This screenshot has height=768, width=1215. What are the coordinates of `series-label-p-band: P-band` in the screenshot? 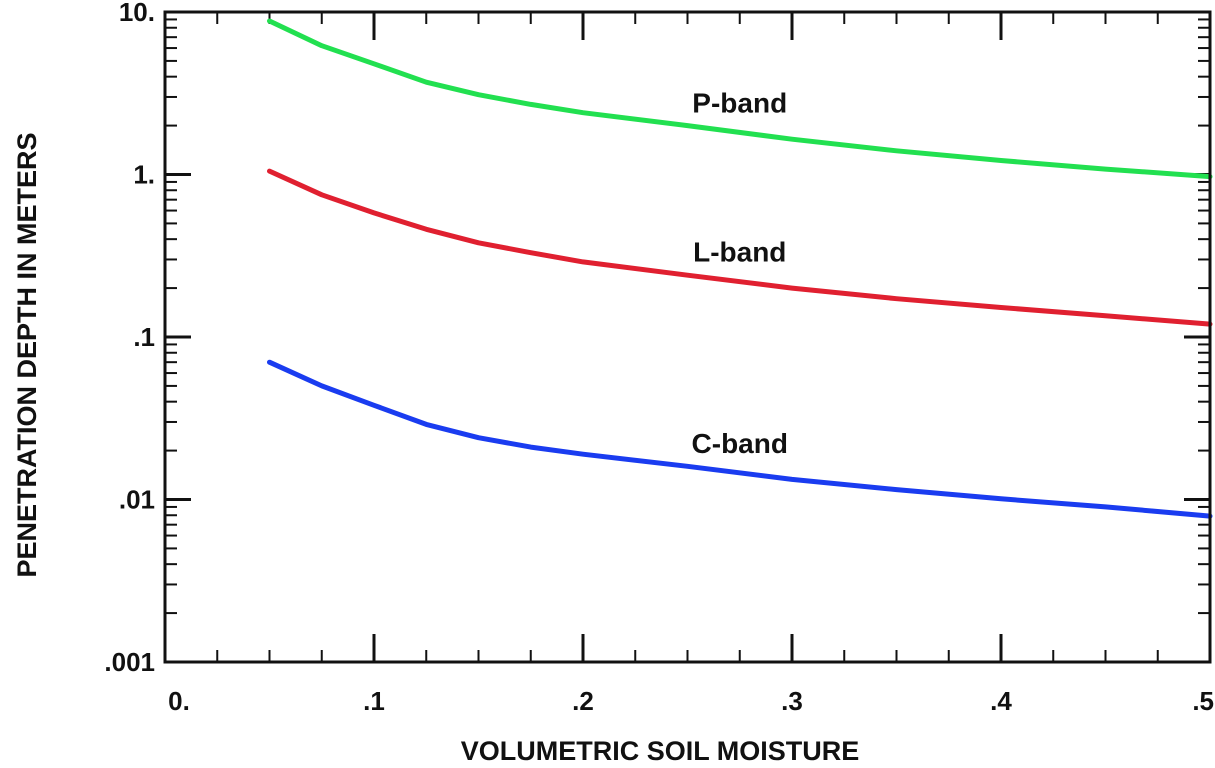 It's located at (739, 102).